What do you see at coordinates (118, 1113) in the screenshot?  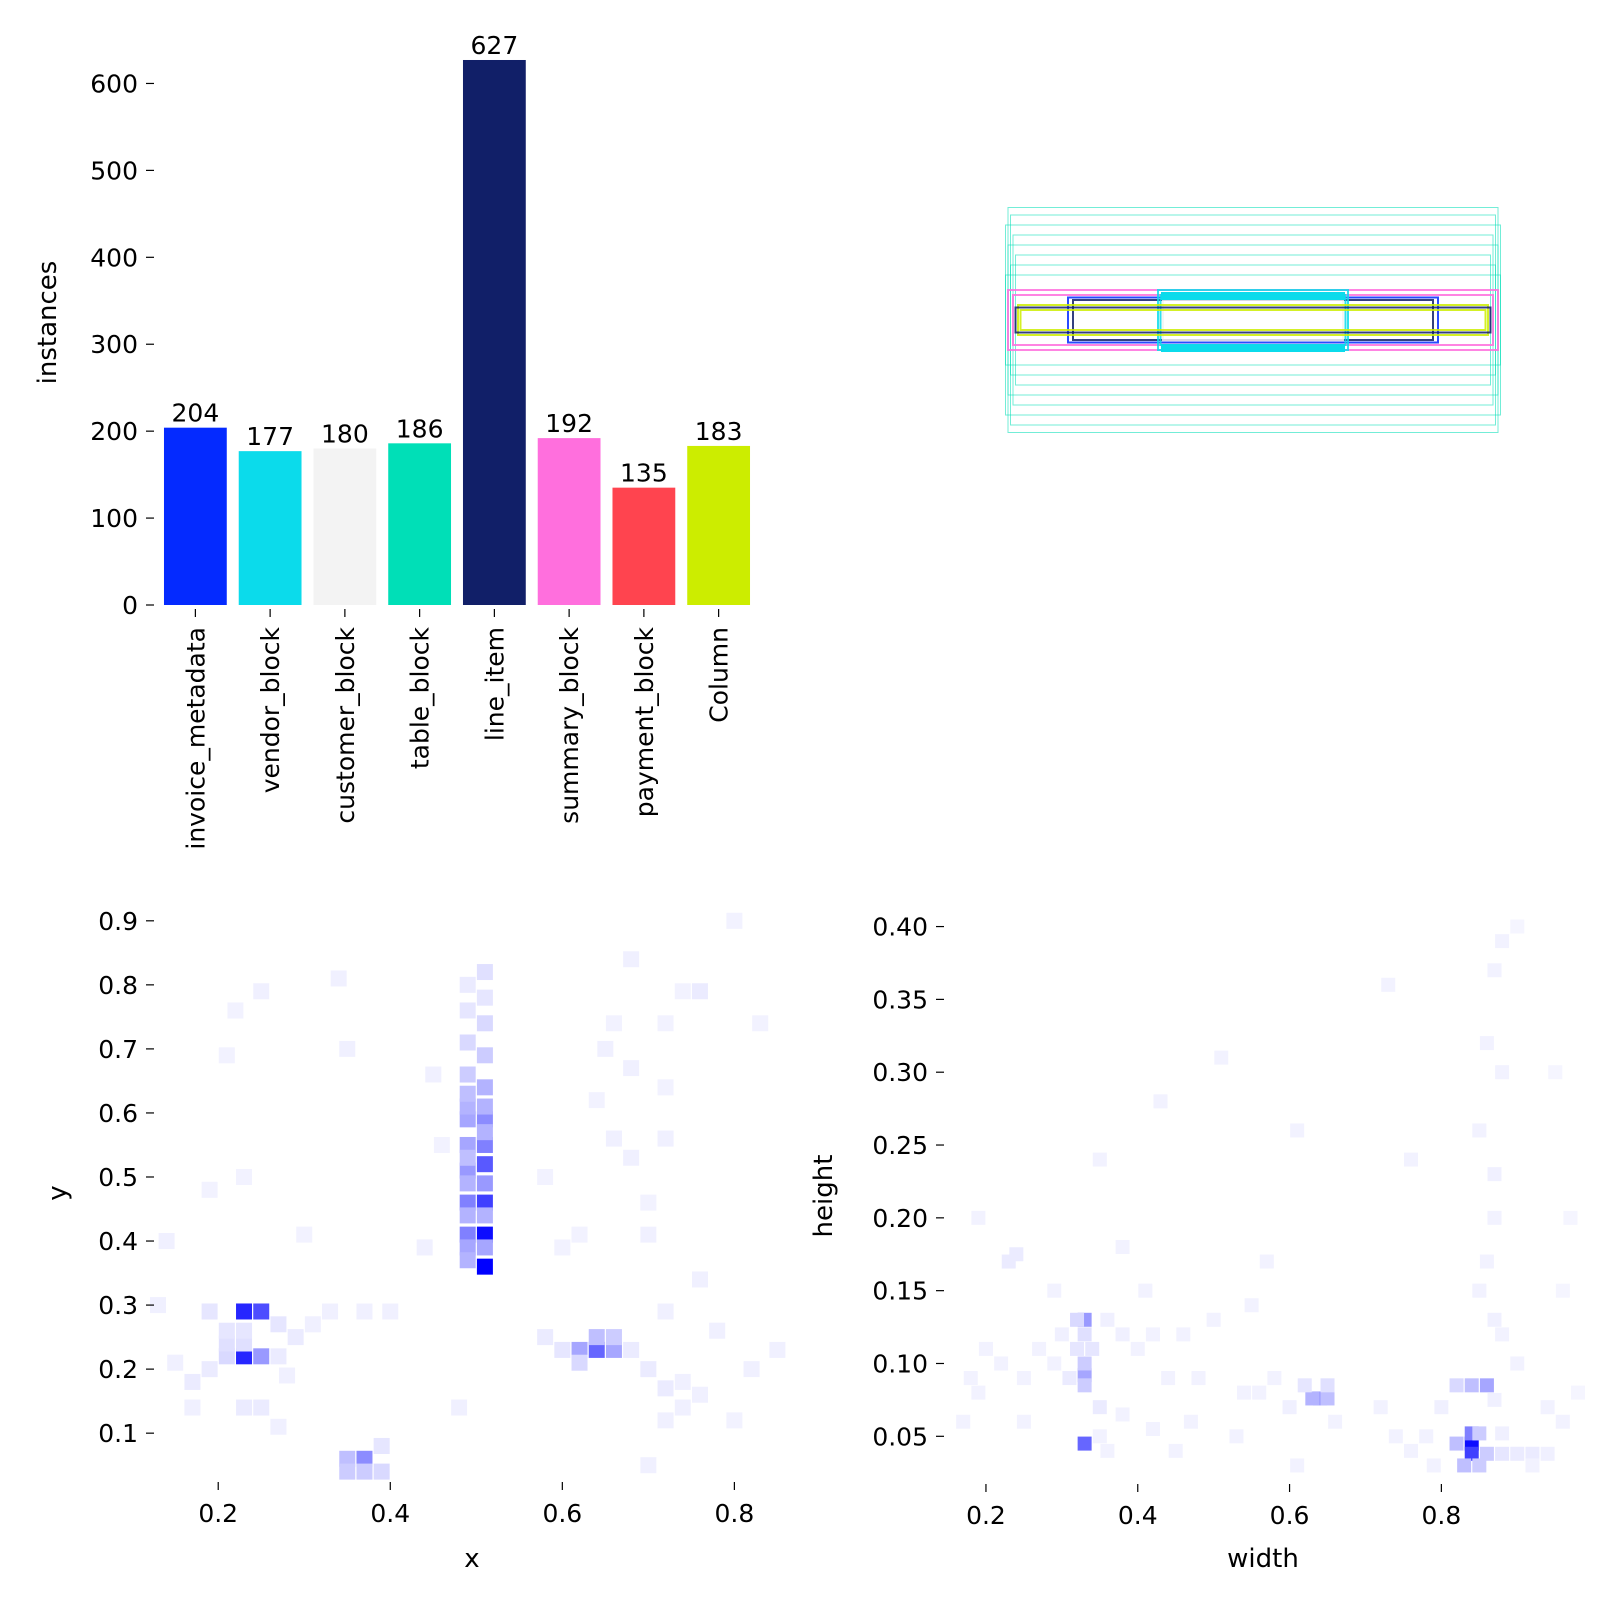 I see `y-tick-label: 0.6` at bounding box center [118, 1113].